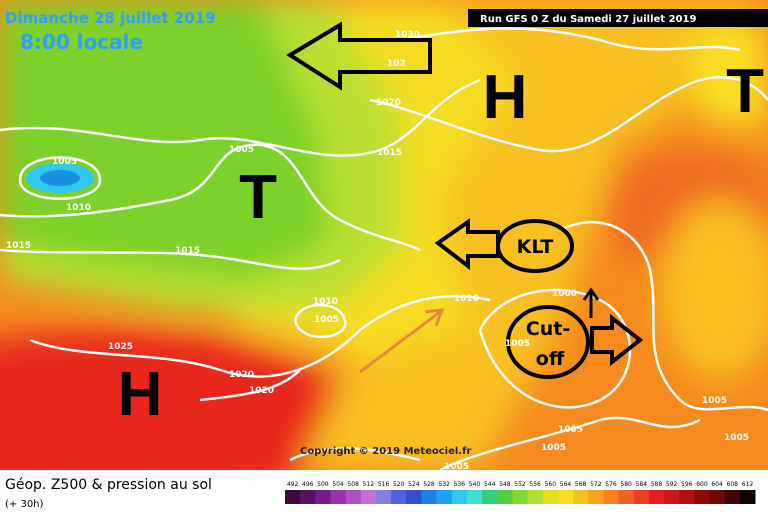 The image size is (768, 512). I want to click on legend-value: 524, so click(414, 484).